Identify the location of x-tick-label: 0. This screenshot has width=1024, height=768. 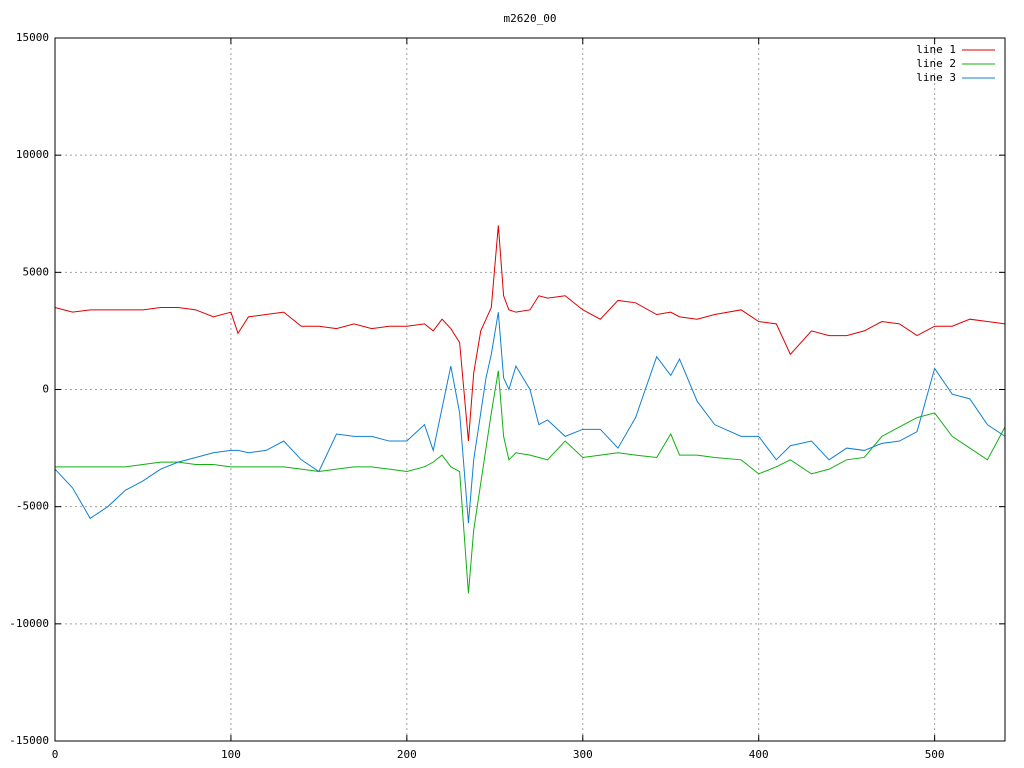
(55, 754).